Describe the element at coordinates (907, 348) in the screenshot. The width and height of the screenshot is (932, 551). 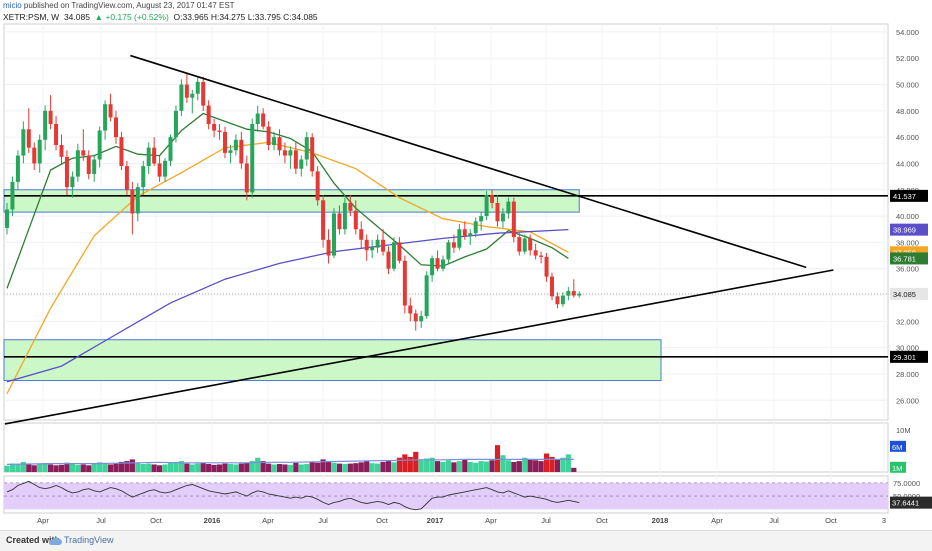
I see `price-tick-label: 30.000` at that location.